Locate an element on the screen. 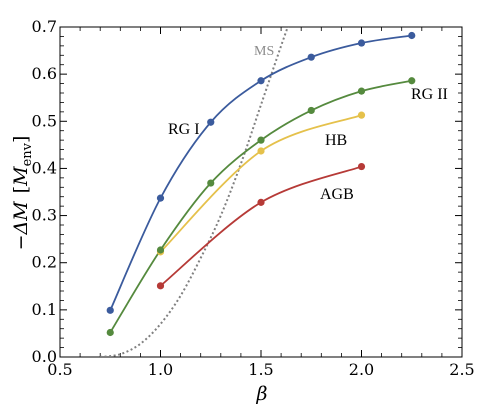  x-tick-label: 1.5 is located at coordinates (260, 369).